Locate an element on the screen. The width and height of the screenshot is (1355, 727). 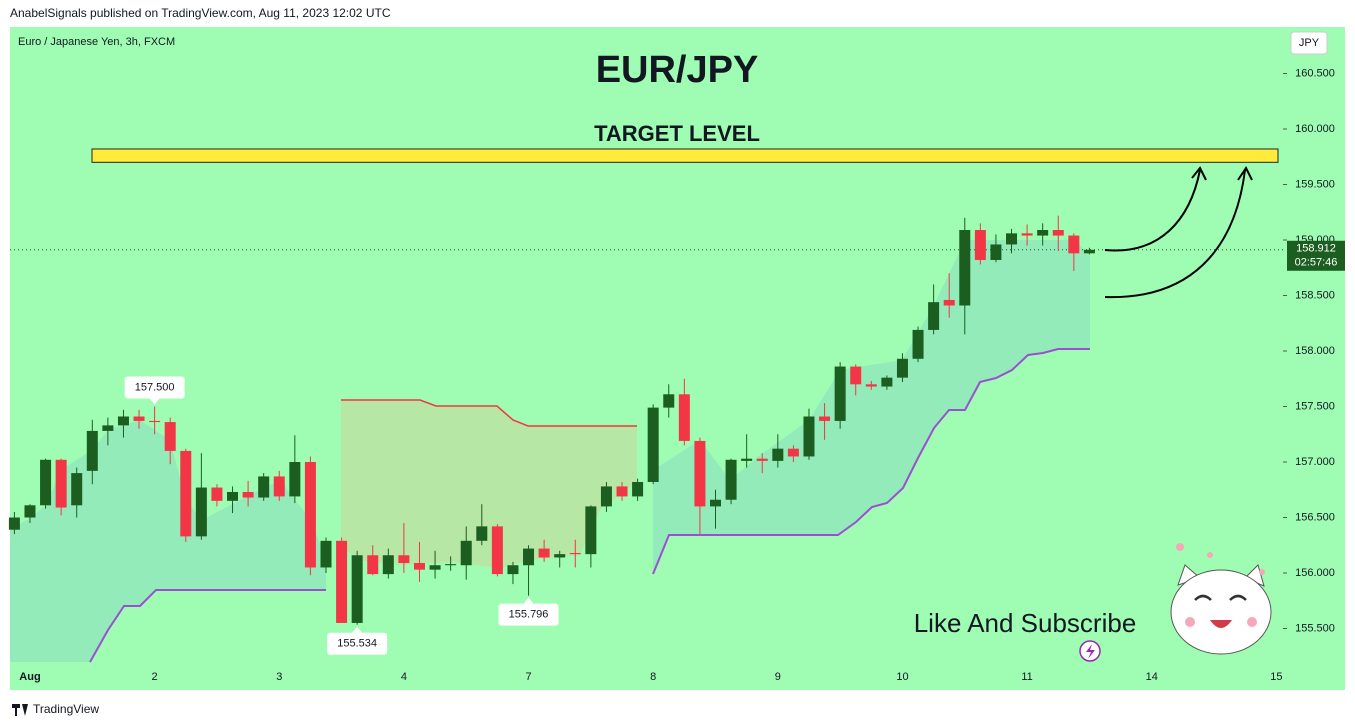
annotation: Like And Subscribe is located at coordinates (1025, 623).